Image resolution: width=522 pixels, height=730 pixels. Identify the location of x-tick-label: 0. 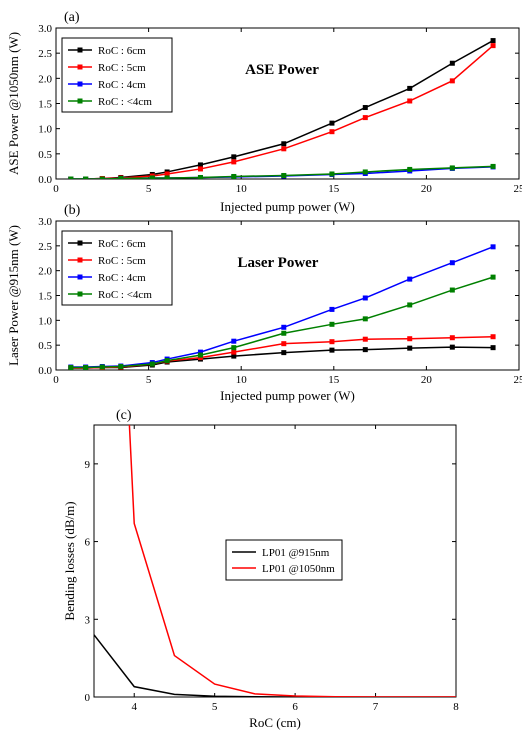
(56, 189).